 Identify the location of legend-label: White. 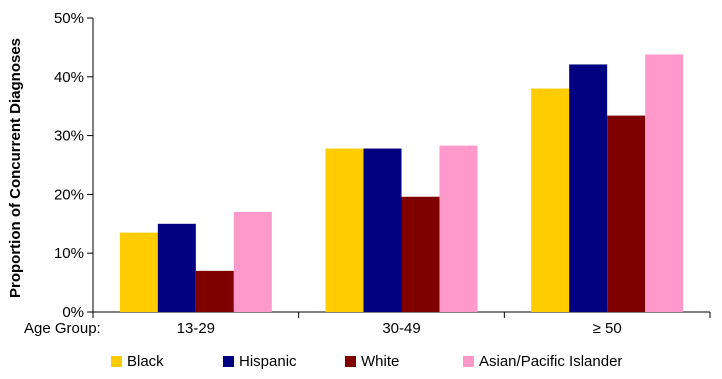
(380, 361).